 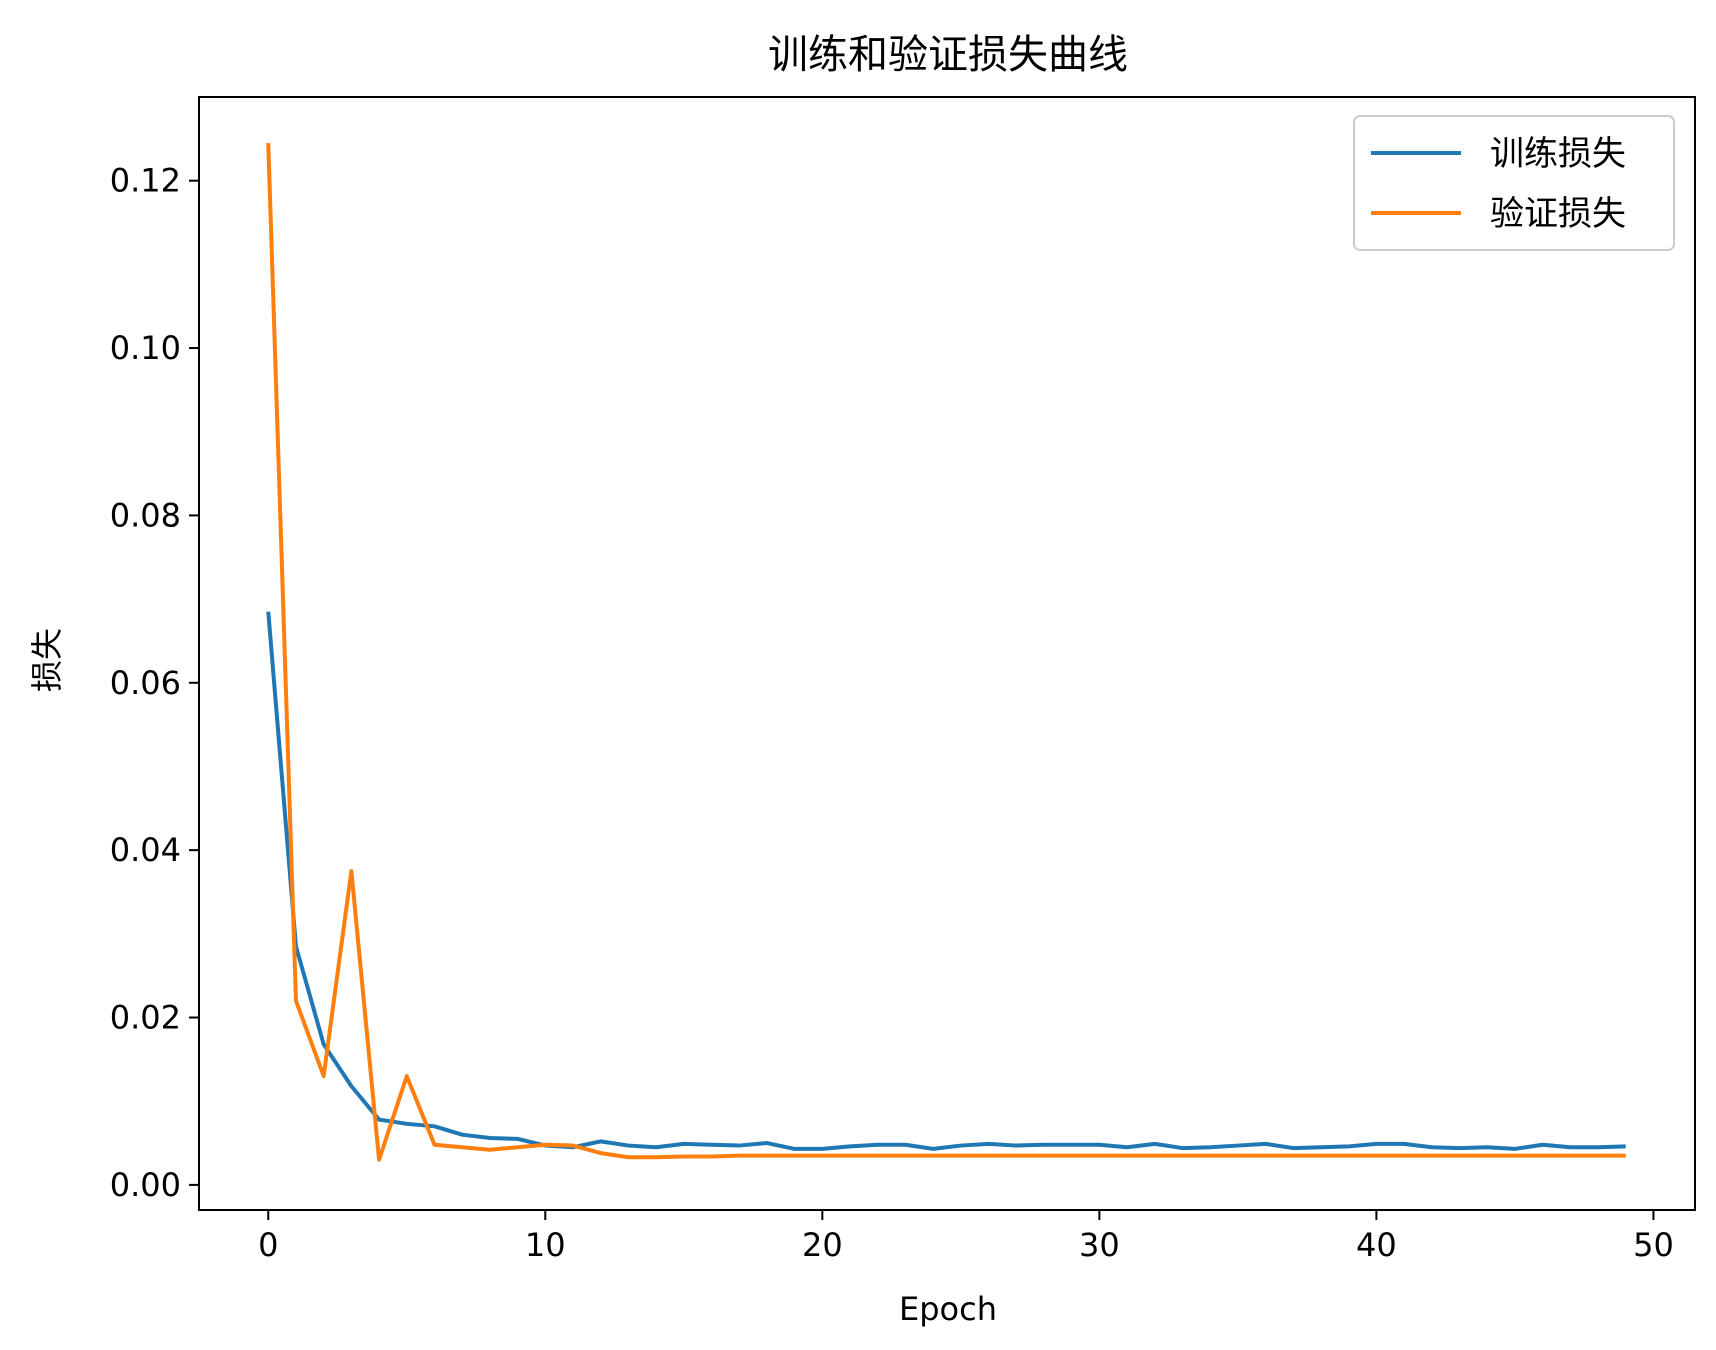 I want to click on y-tick-label: 0.04, so click(x=145, y=850).